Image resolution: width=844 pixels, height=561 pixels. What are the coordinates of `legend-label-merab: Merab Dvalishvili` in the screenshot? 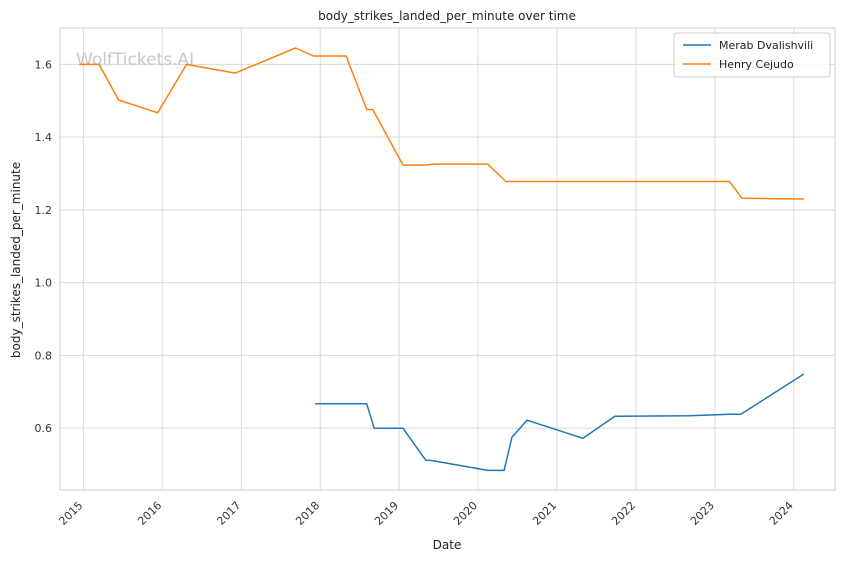 It's located at (766, 45).